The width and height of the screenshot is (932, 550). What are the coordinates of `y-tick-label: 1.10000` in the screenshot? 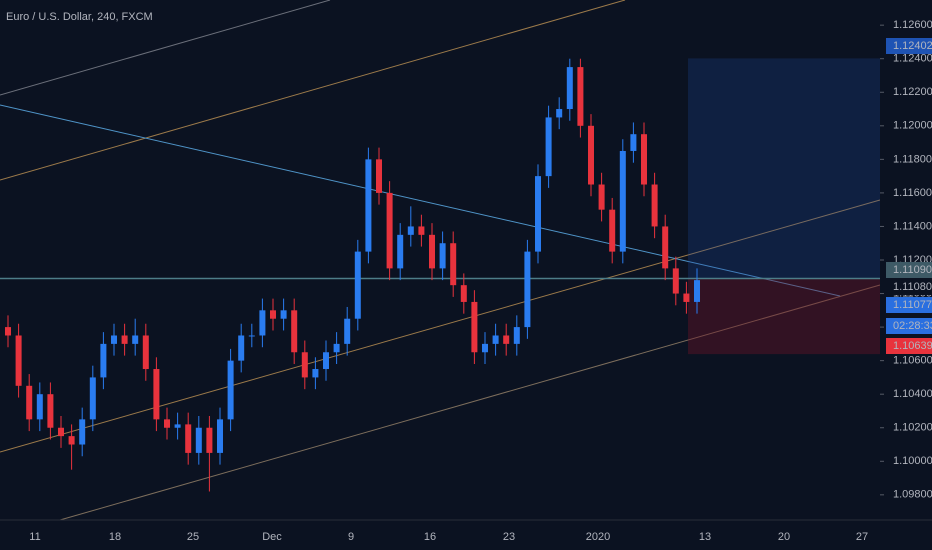 It's located at (912, 461).